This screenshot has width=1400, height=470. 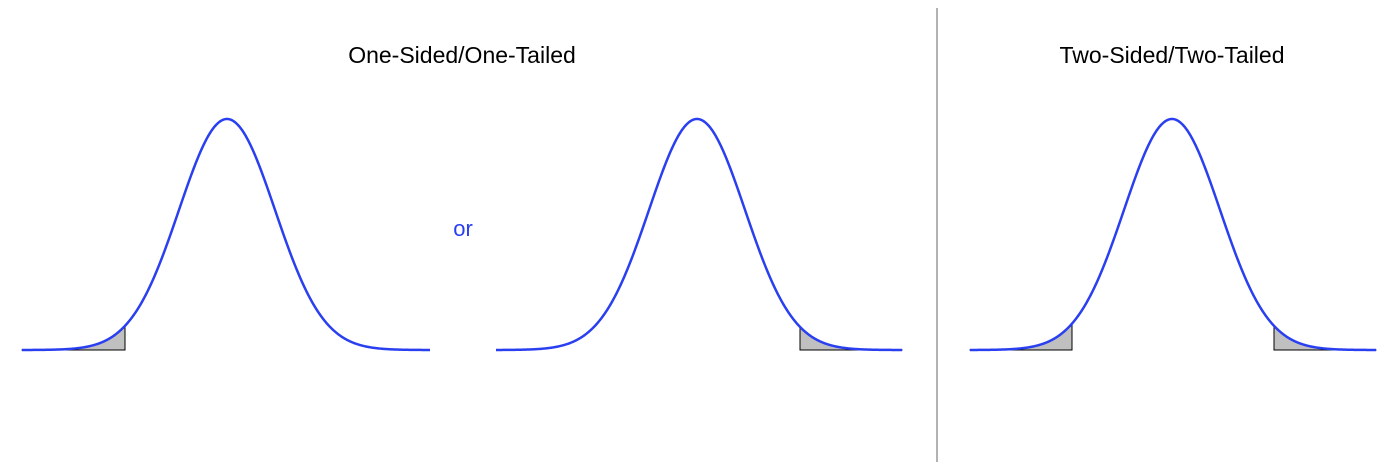 What do you see at coordinates (462, 55) in the screenshot?
I see `one-sided-title: One-Sided/One-Tailed` at bounding box center [462, 55].